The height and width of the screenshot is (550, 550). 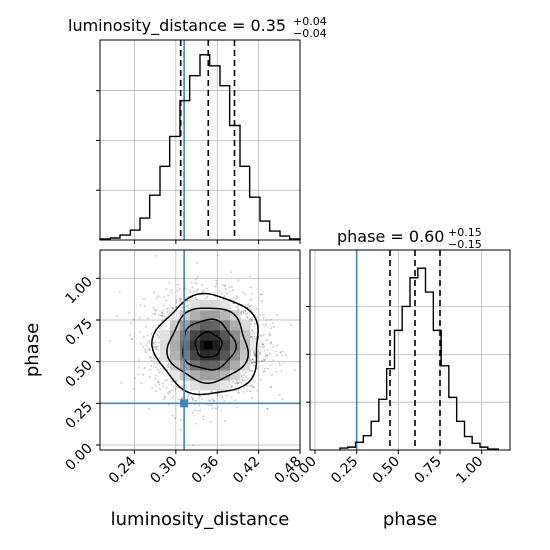 What do you see at coordinates (184, 403) in the screenshot?
I see `truth-marker` at bounding box center [184, 403].